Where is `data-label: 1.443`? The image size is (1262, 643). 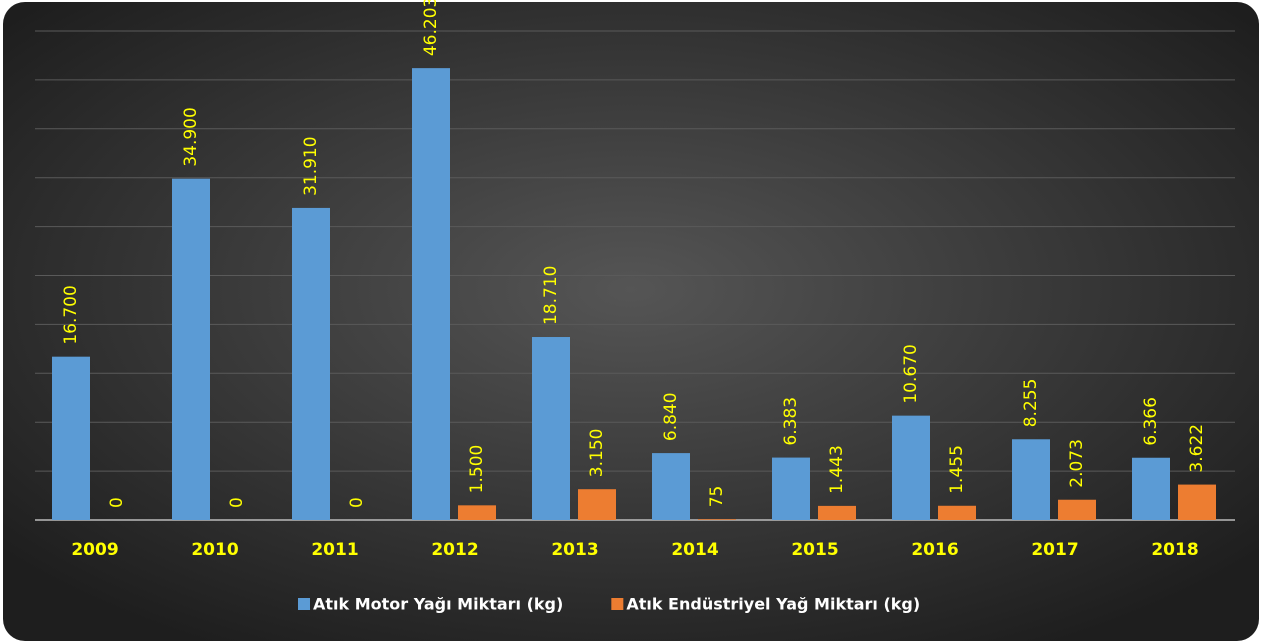
data-label: 1.443 is located at coordinates (837, 469).